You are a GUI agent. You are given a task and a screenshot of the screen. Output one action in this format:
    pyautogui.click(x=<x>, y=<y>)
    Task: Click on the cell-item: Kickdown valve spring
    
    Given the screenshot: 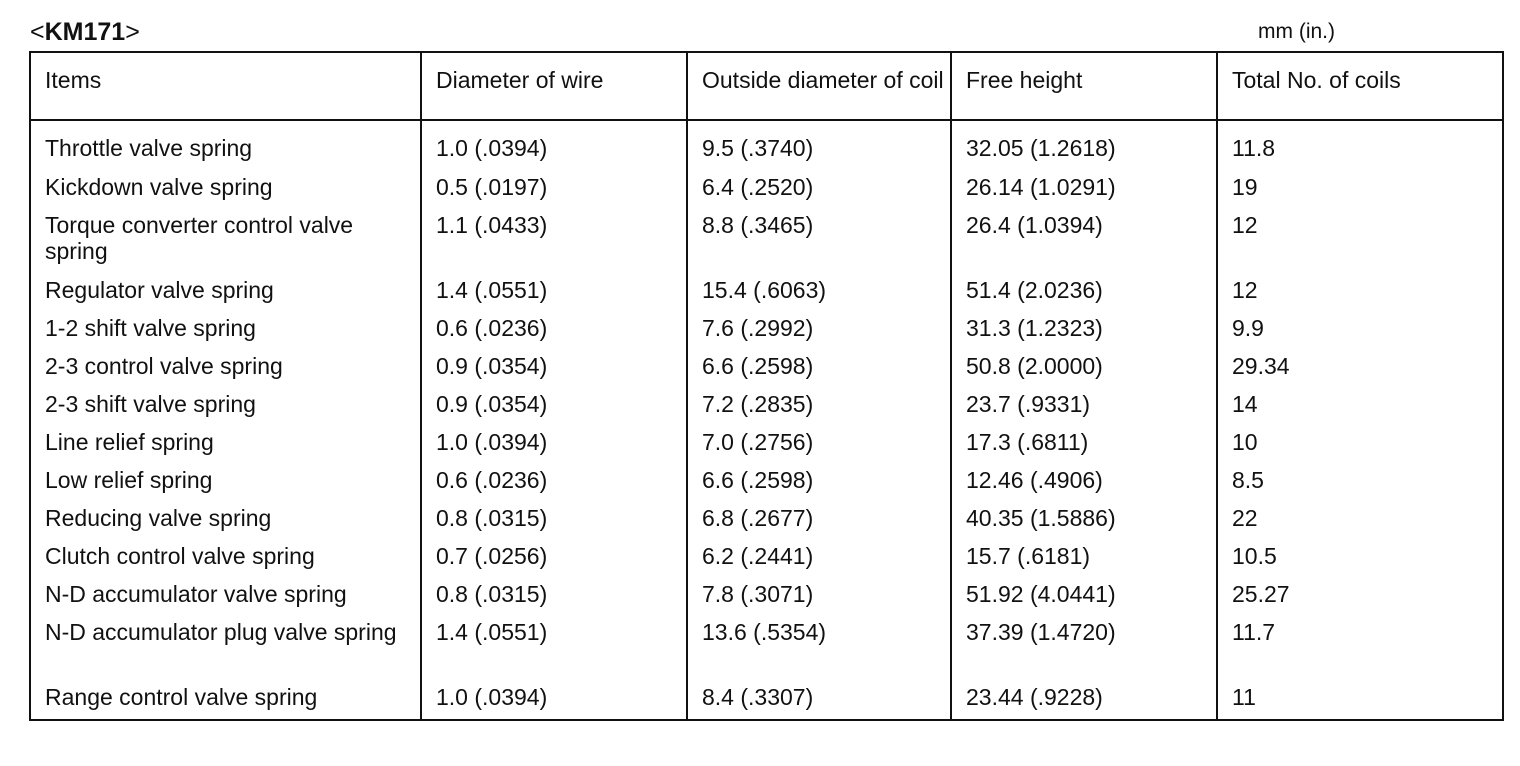 What is the action you would take?
    pyautogui.click(x=225, y=185)
    